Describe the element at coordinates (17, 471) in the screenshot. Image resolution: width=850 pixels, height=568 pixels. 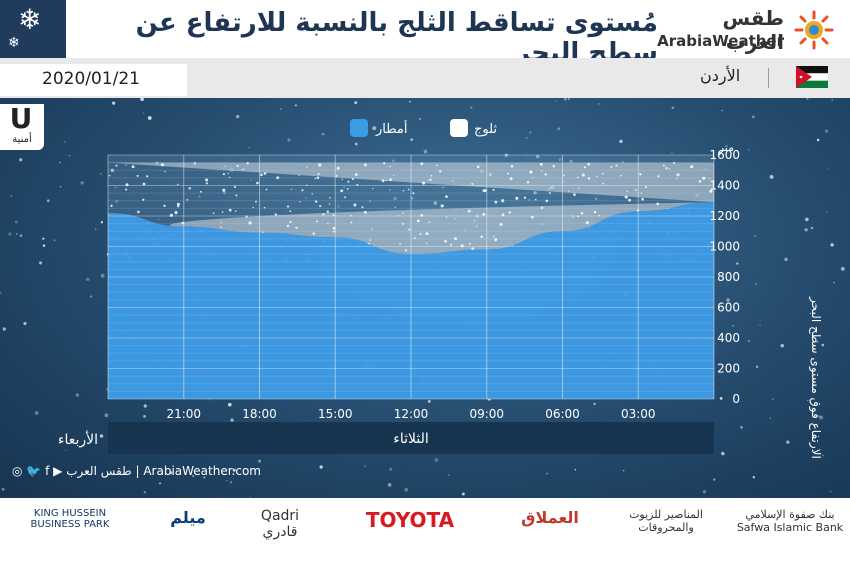
I see `instagram-icon: ◎` at that location.